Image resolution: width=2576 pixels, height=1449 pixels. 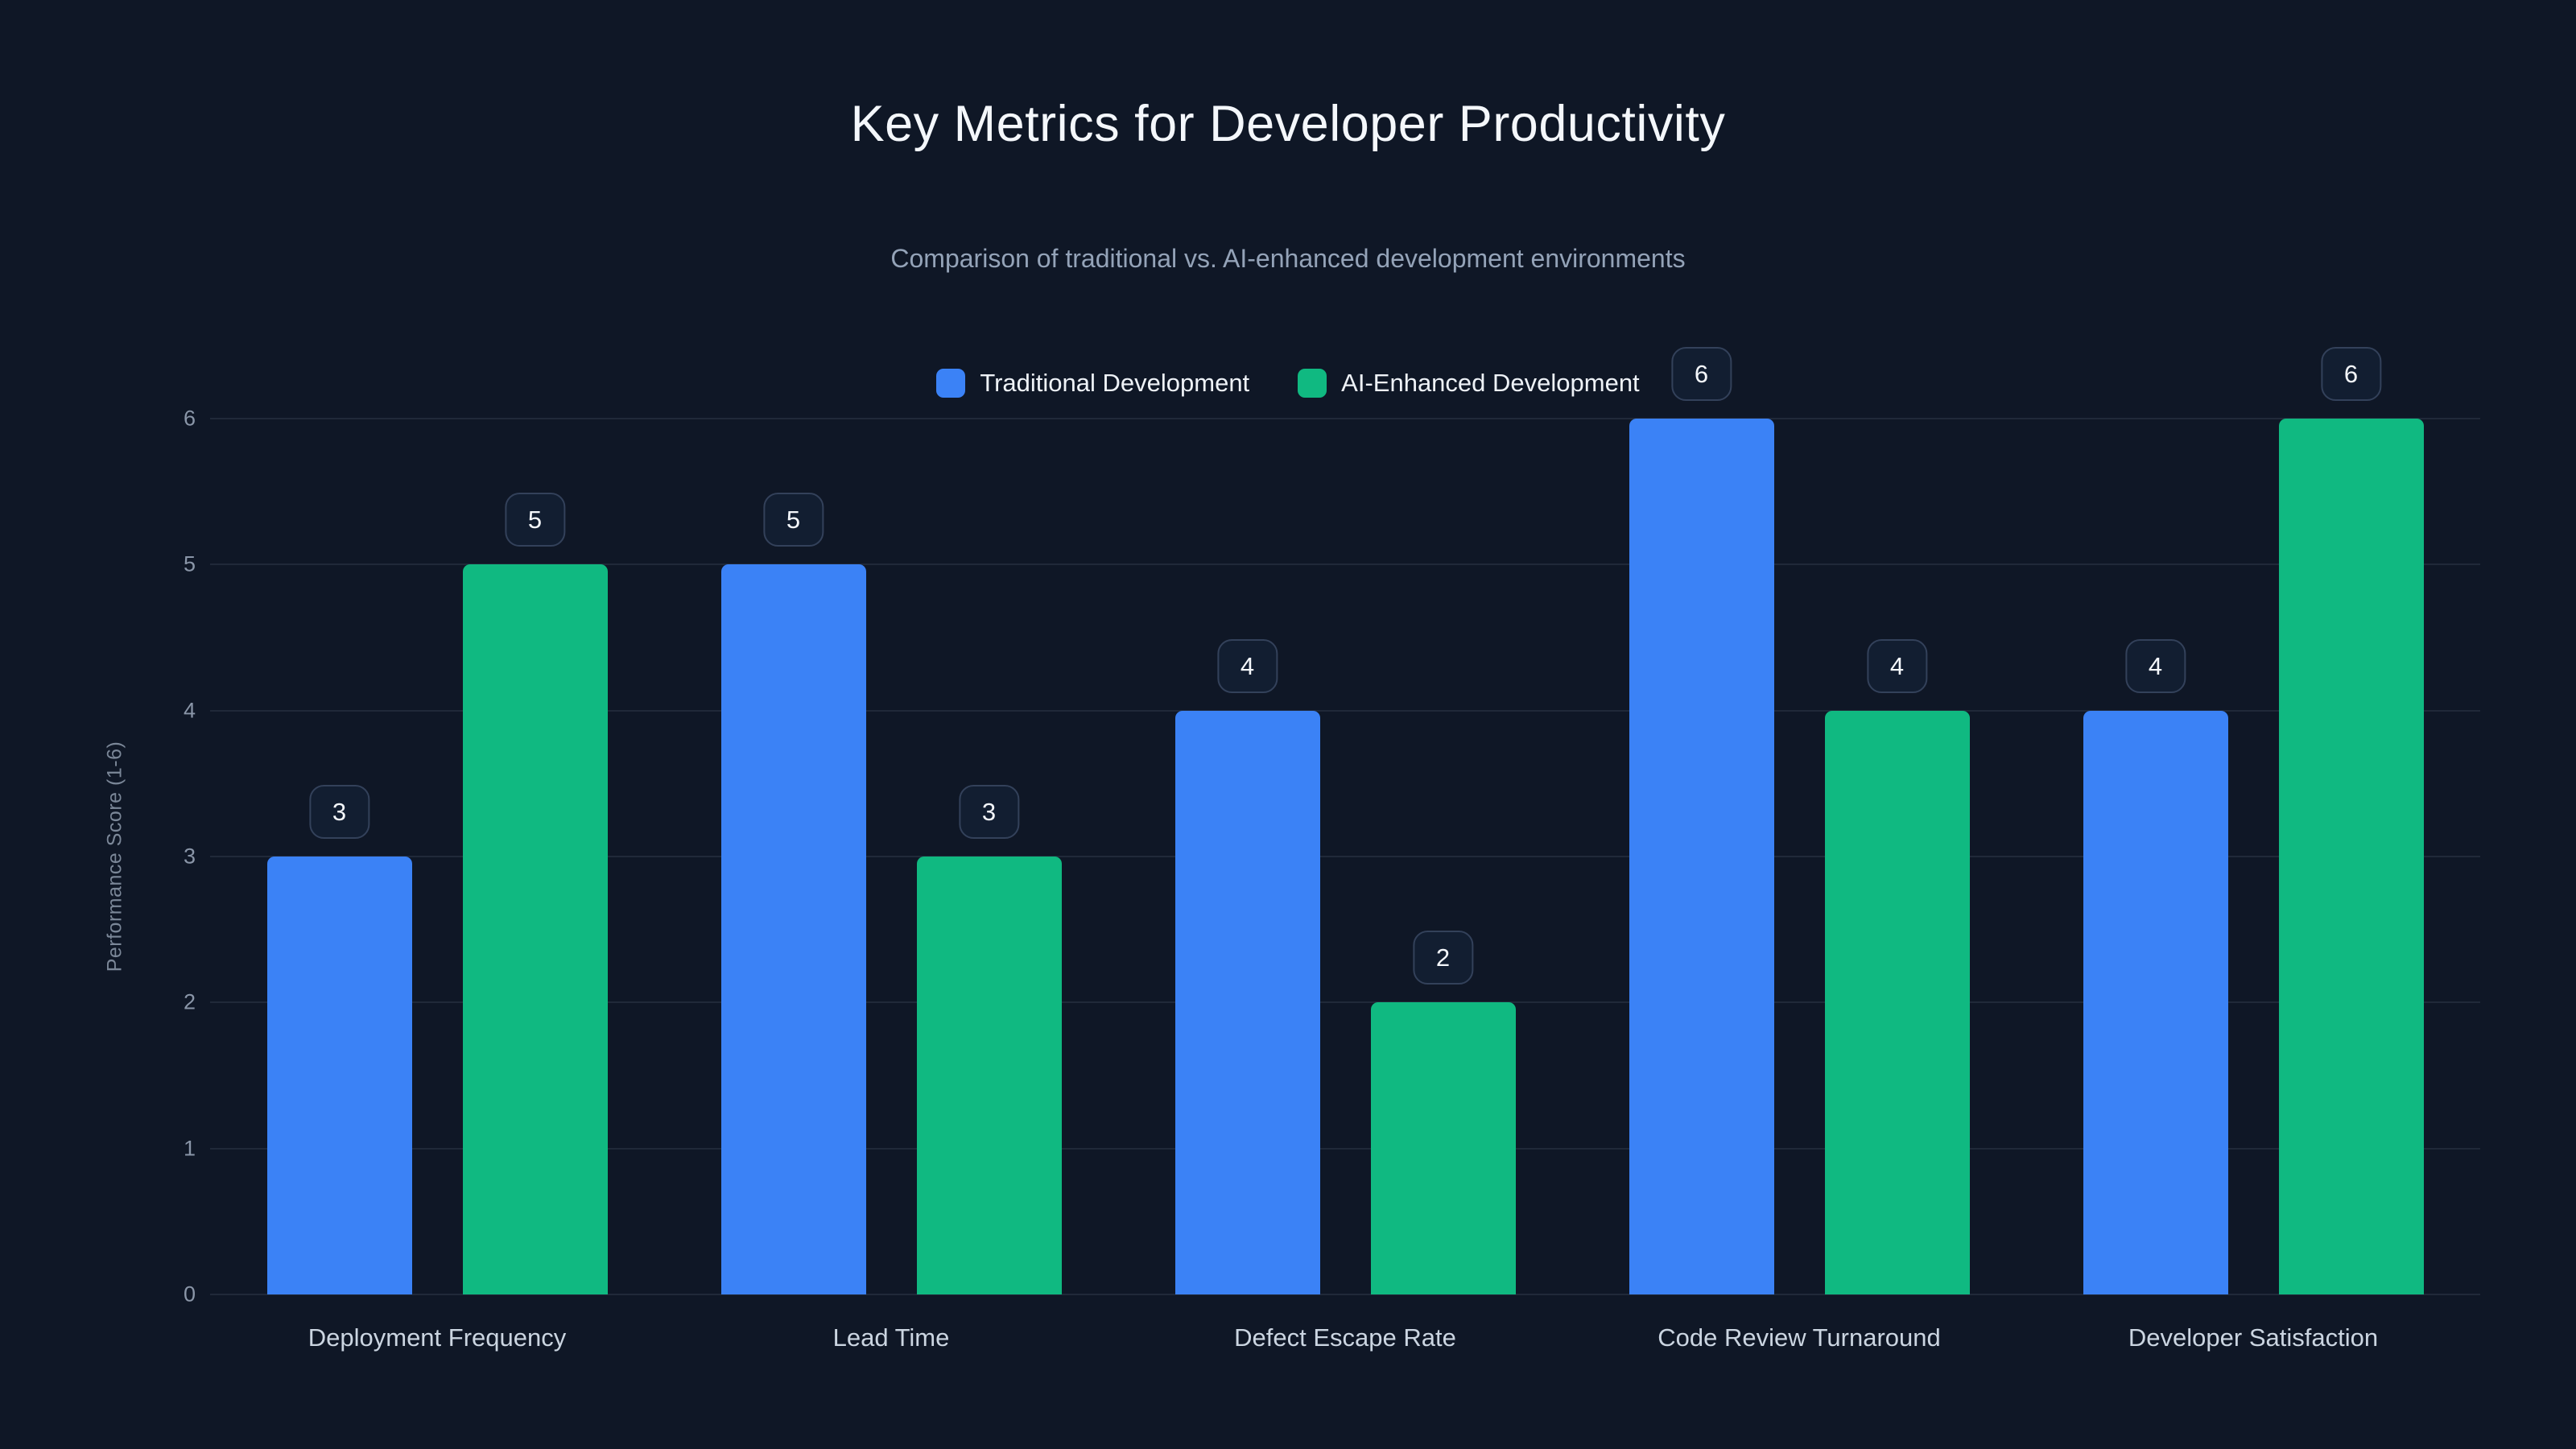 What do you see at coordinates (1345, 1337) in the screenshot?
I see `x-tick-label: Defect Escape Rate` at bounding box center [1345, 1337].